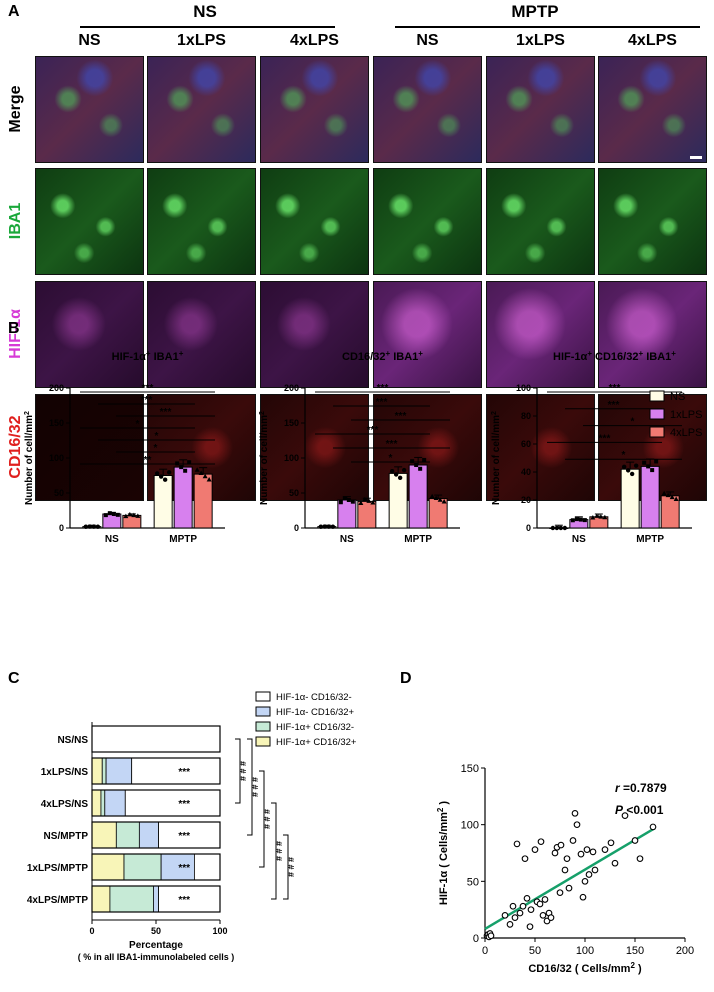 The width and height of the screenshot is (714, 992). I want to click on x-tick-label: 50, so click(535, 951).